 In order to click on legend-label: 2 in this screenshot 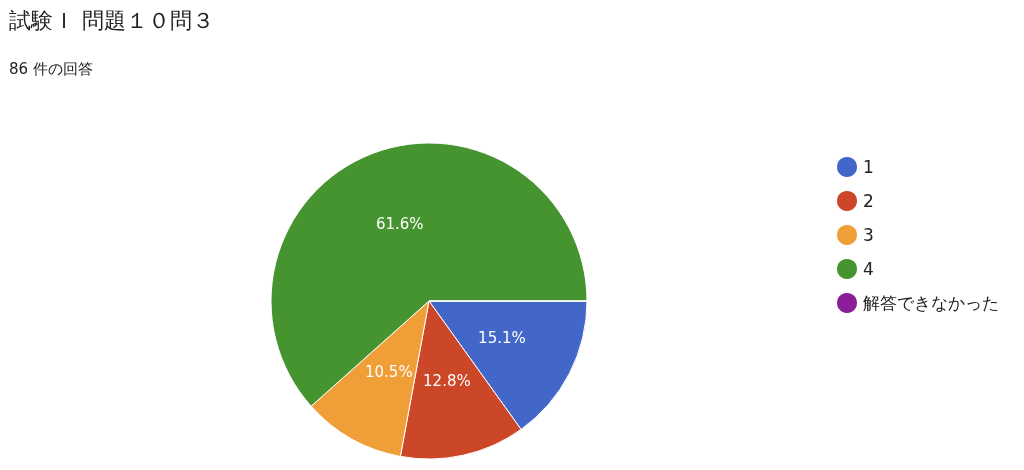, I will do `click(868, 201)`.